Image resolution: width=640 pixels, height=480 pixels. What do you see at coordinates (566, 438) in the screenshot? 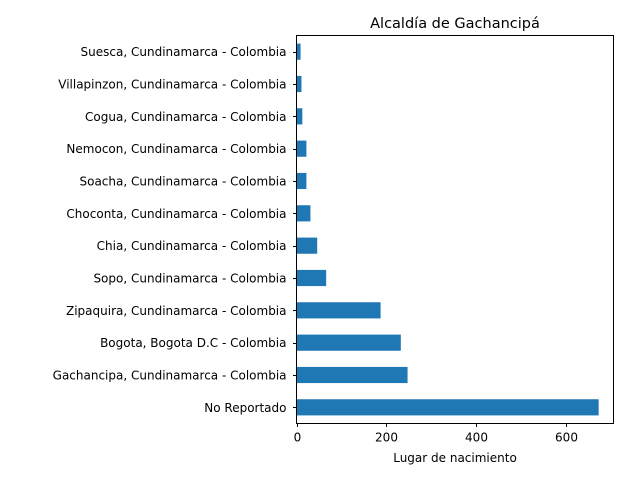
I see `x-tick-label: 600` at bounding box center [566, 438].